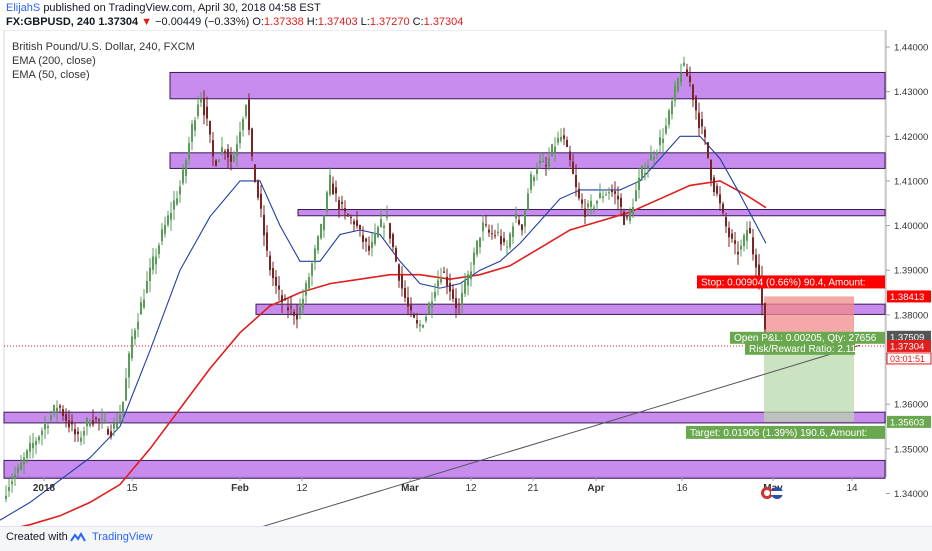  What do you see at coordinates (682, 488) in the screenshot?
I see `x-tick-label: 16` at bounding box center [682, 488].